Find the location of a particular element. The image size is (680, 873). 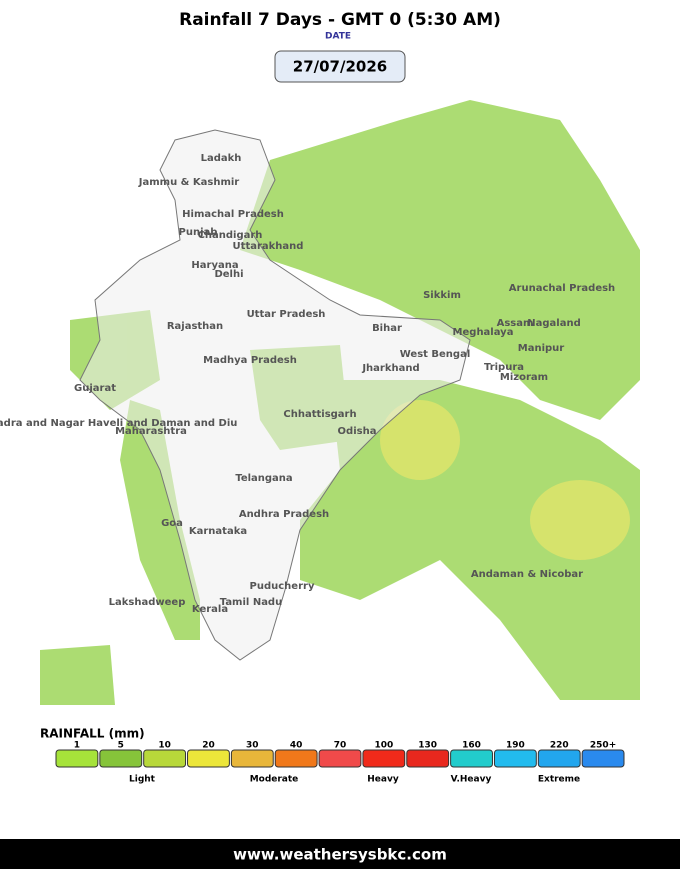

title: Rainfall 7 Days - GMT 0 (5:30 AM) is located at coordinates (340, 20).